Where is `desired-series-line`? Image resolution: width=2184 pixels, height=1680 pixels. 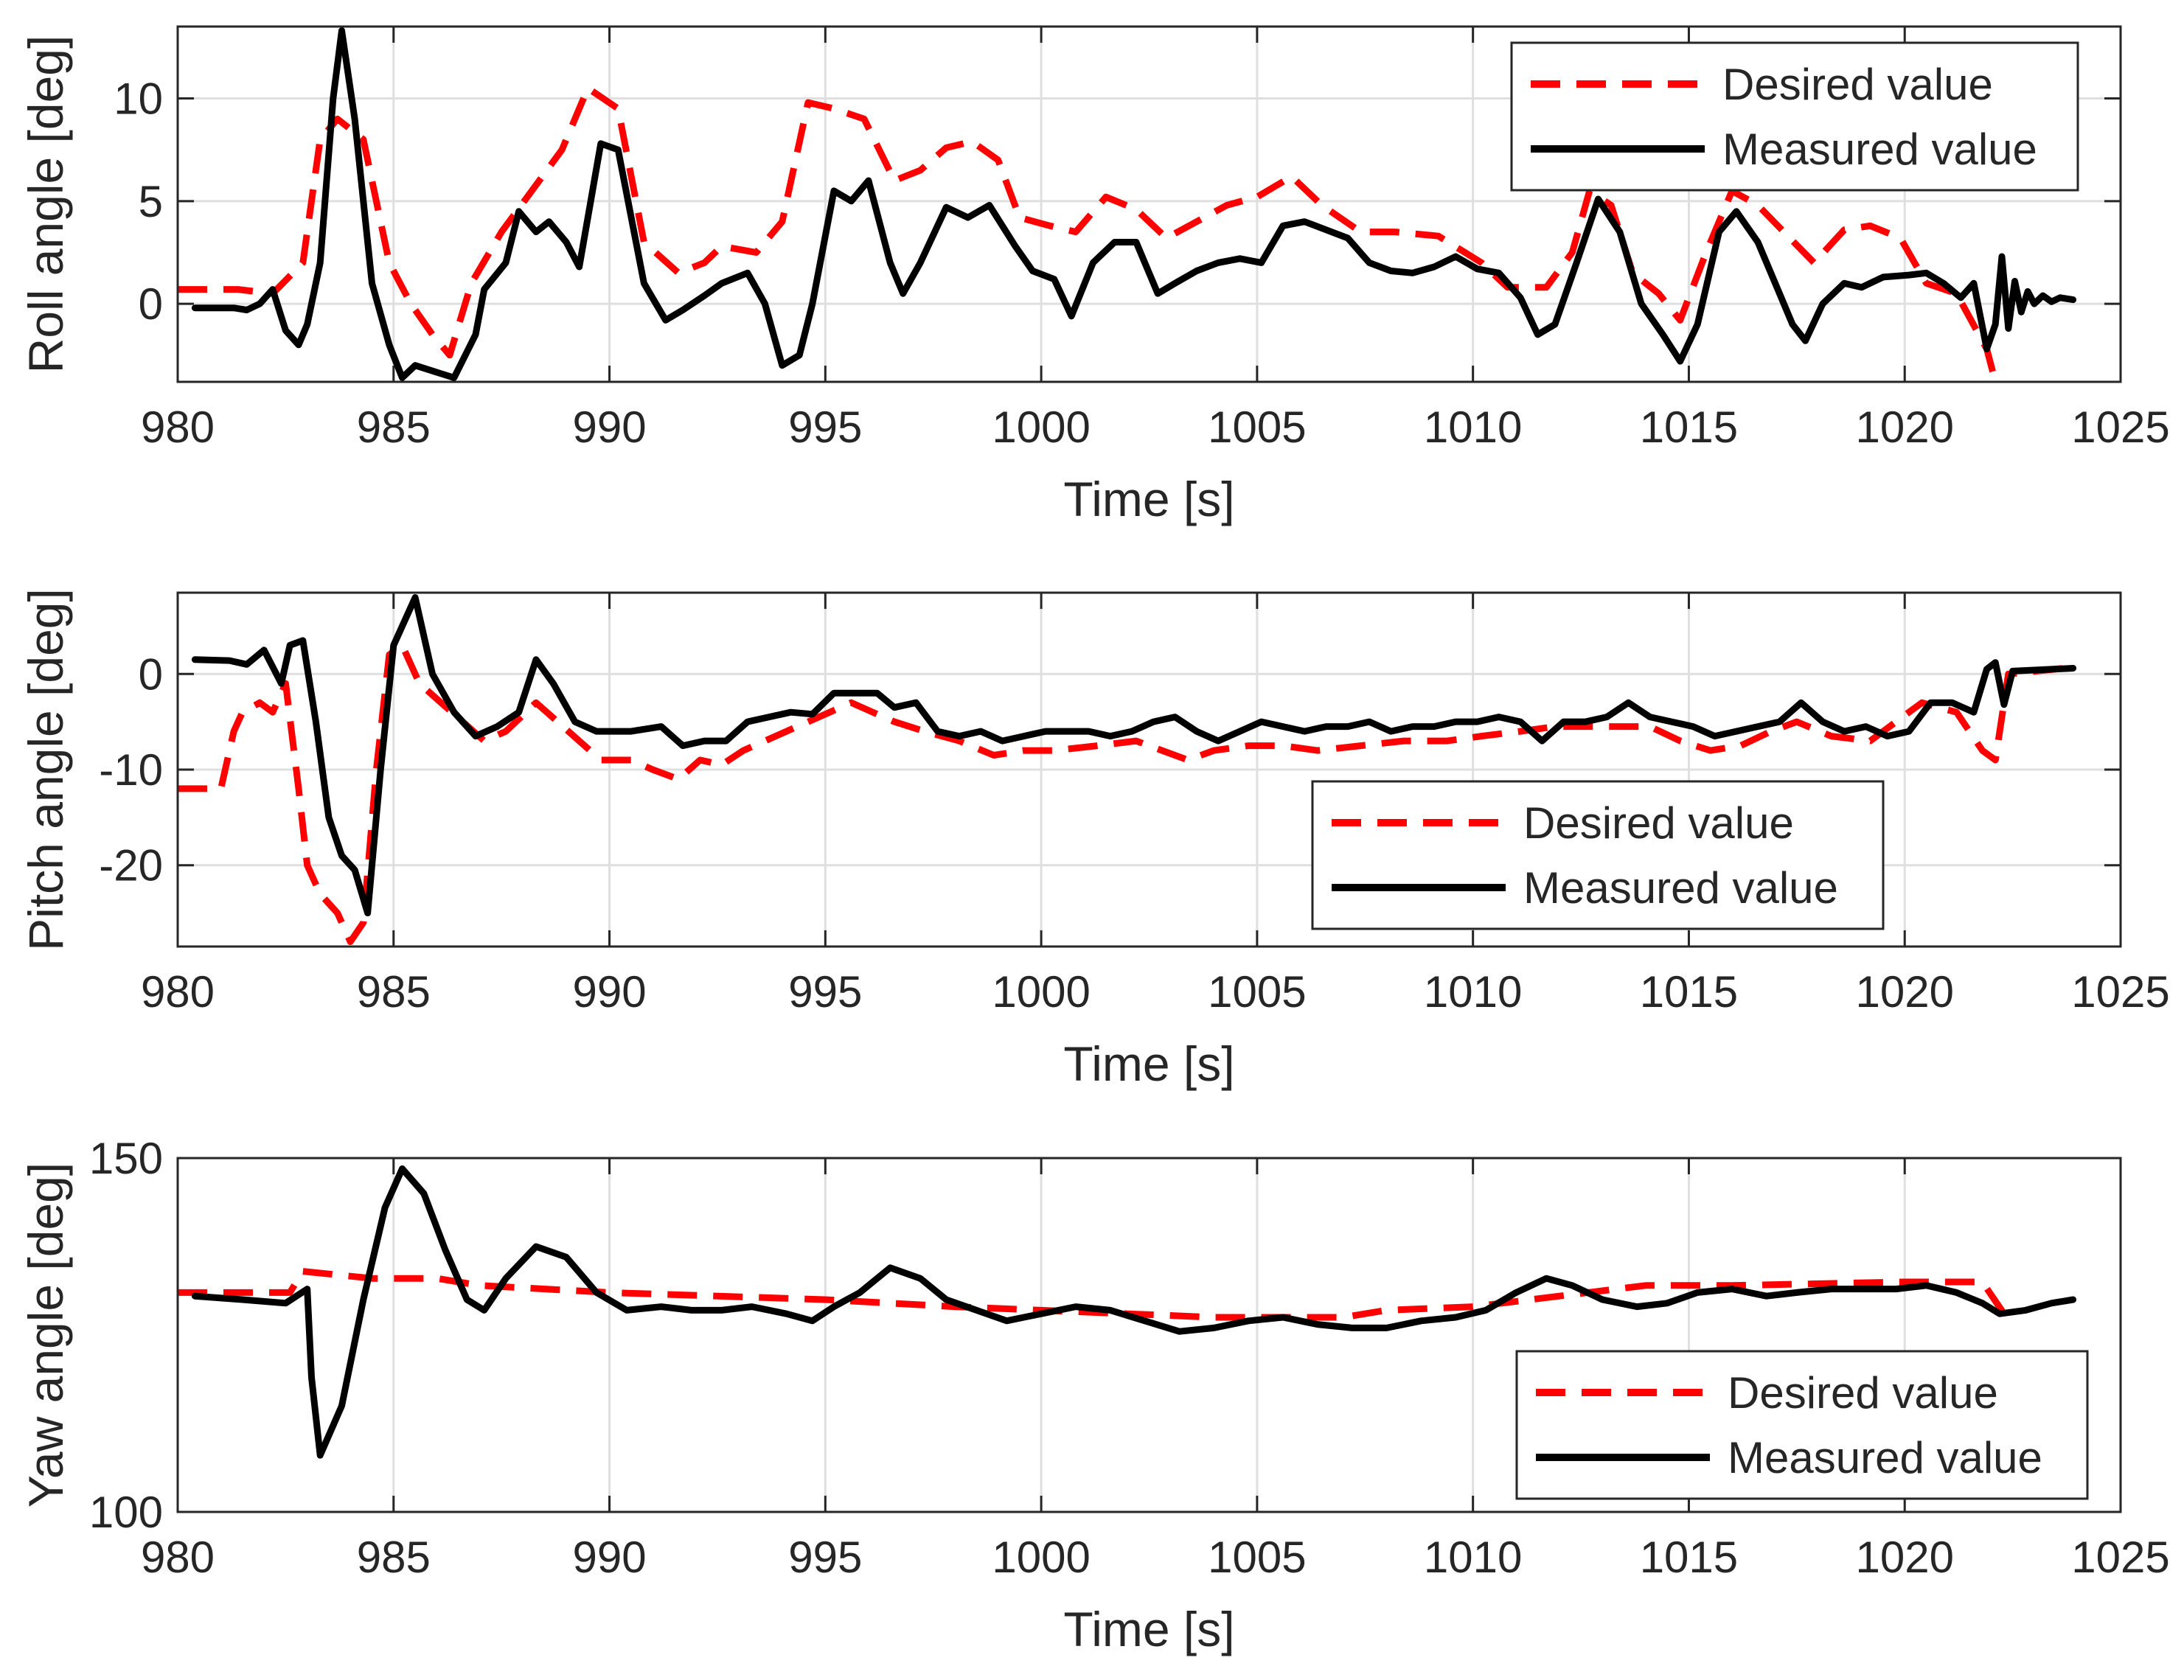
desired-series-line is located at coordinates (1088, 233).